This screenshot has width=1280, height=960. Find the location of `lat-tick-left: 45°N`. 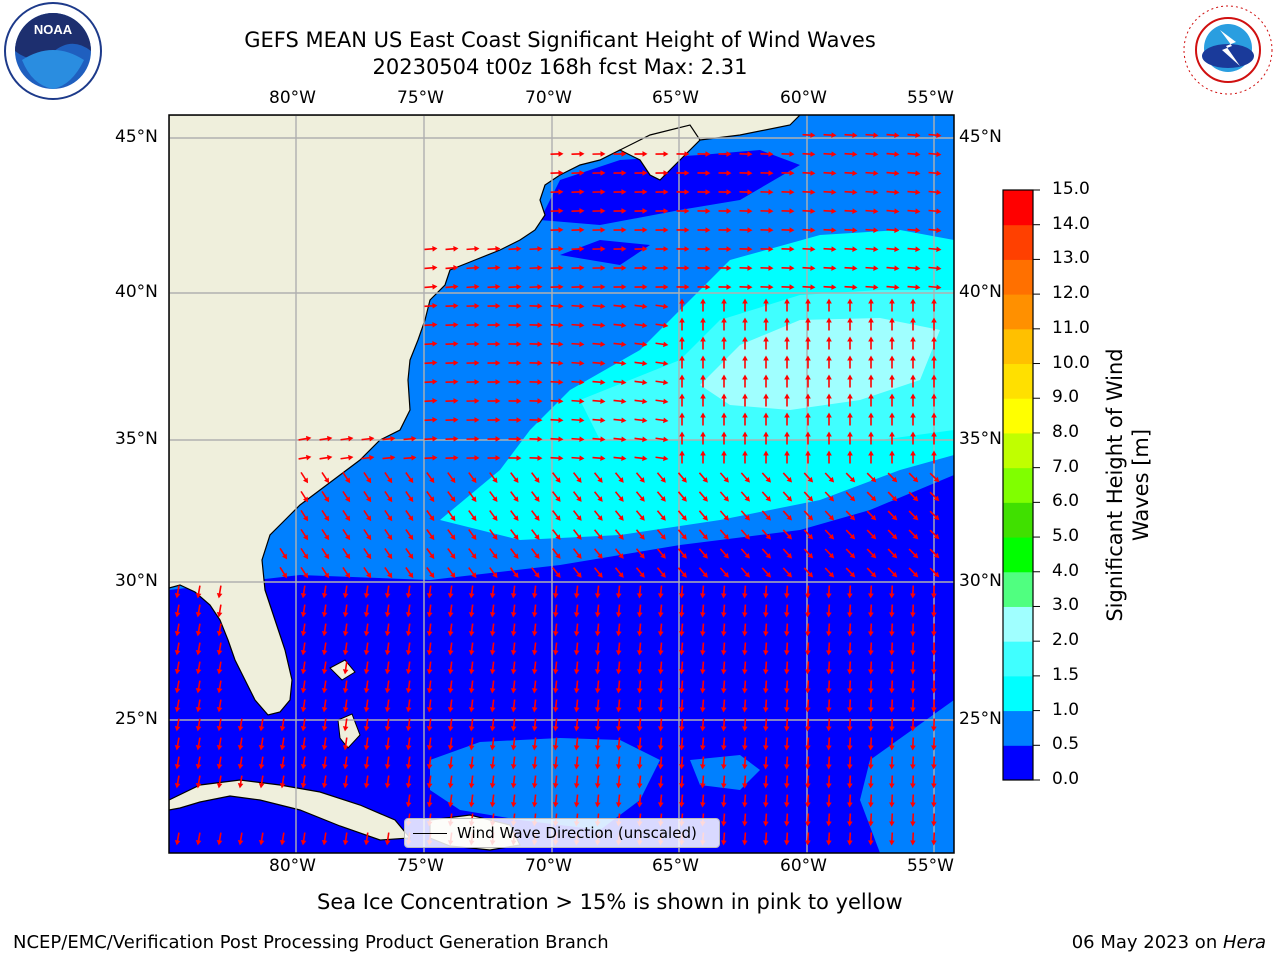

lat-tick-left: 45°N is located at coordinates (136, 137).